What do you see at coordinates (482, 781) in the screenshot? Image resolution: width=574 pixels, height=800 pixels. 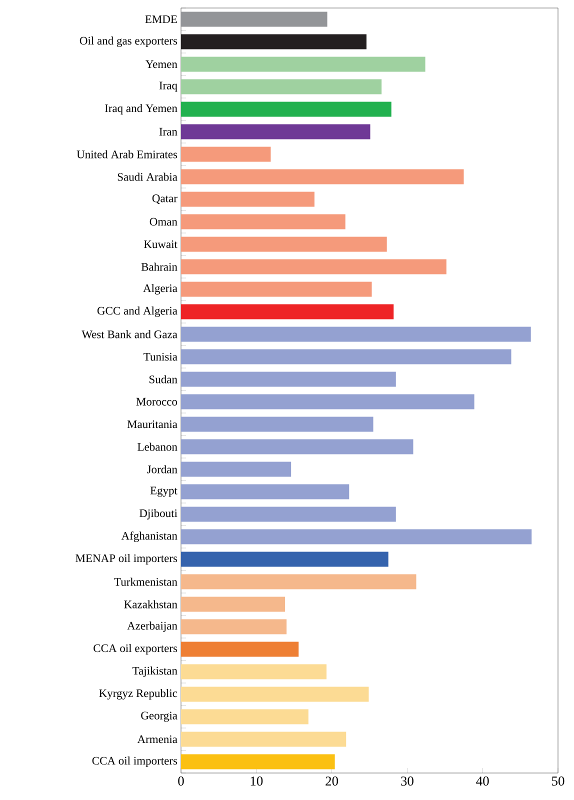 I see `x-tick-label: 40` at bounding box center [482, 781].